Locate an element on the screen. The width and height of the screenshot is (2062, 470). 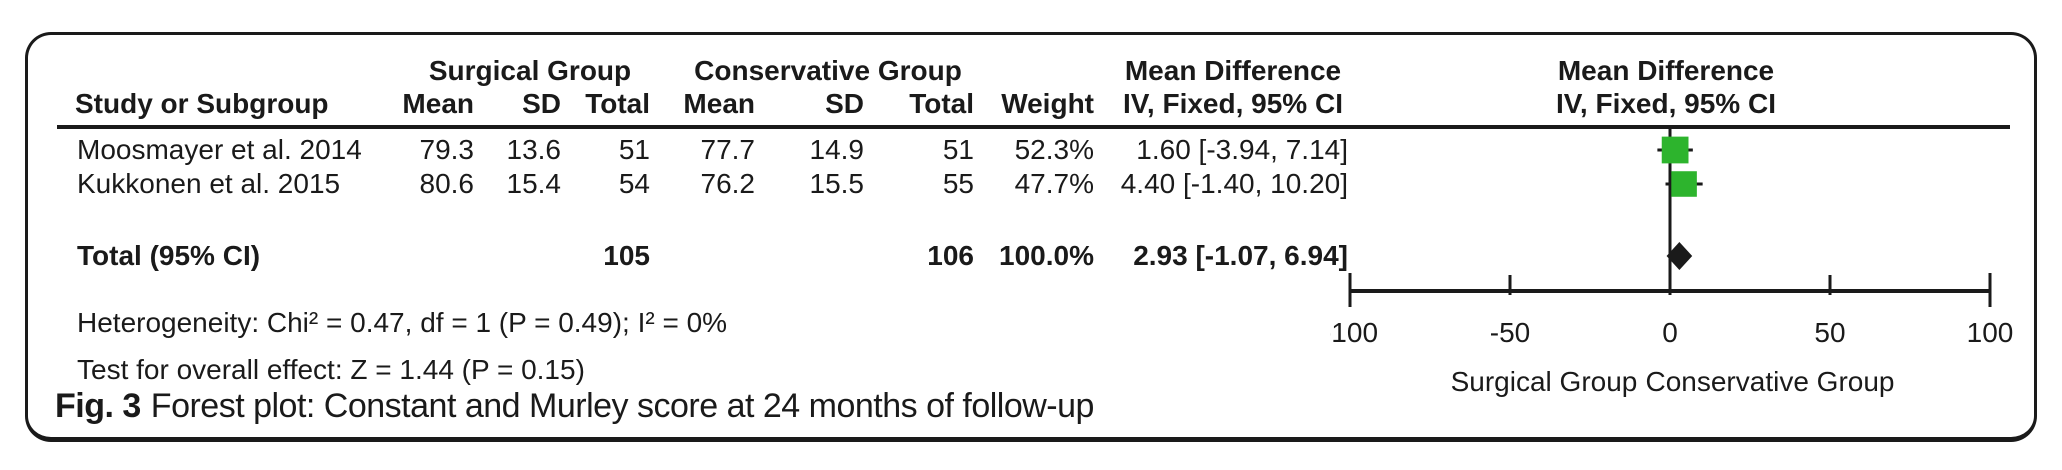
figure-caption-label: Fig. 3 is located at coordinates (98, 406).